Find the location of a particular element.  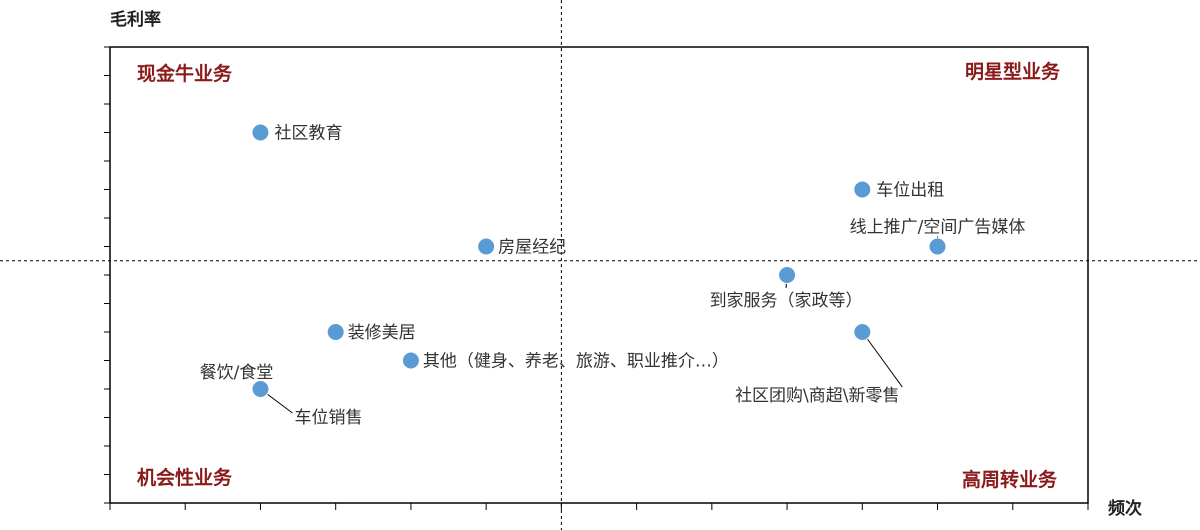

quadrant-label-bottom-left: 机会性业务 is located at coordinates (185, 477).